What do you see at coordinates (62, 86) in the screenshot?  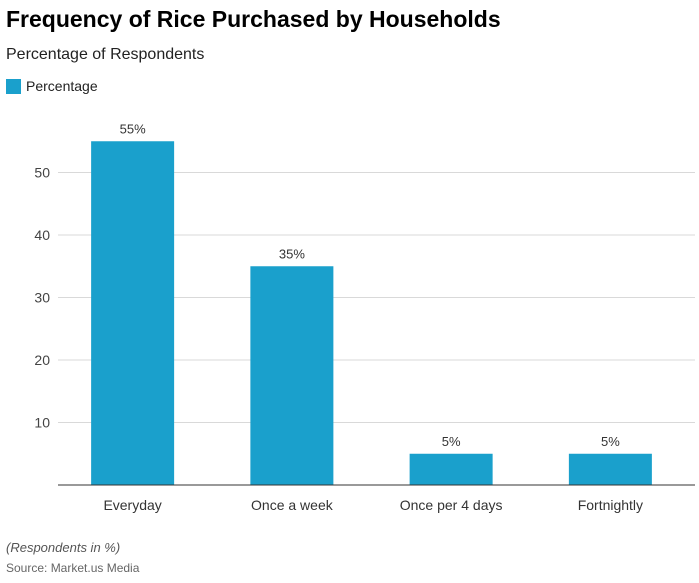 I see `legend-label: Percentage` at bounding box center [62, 86].